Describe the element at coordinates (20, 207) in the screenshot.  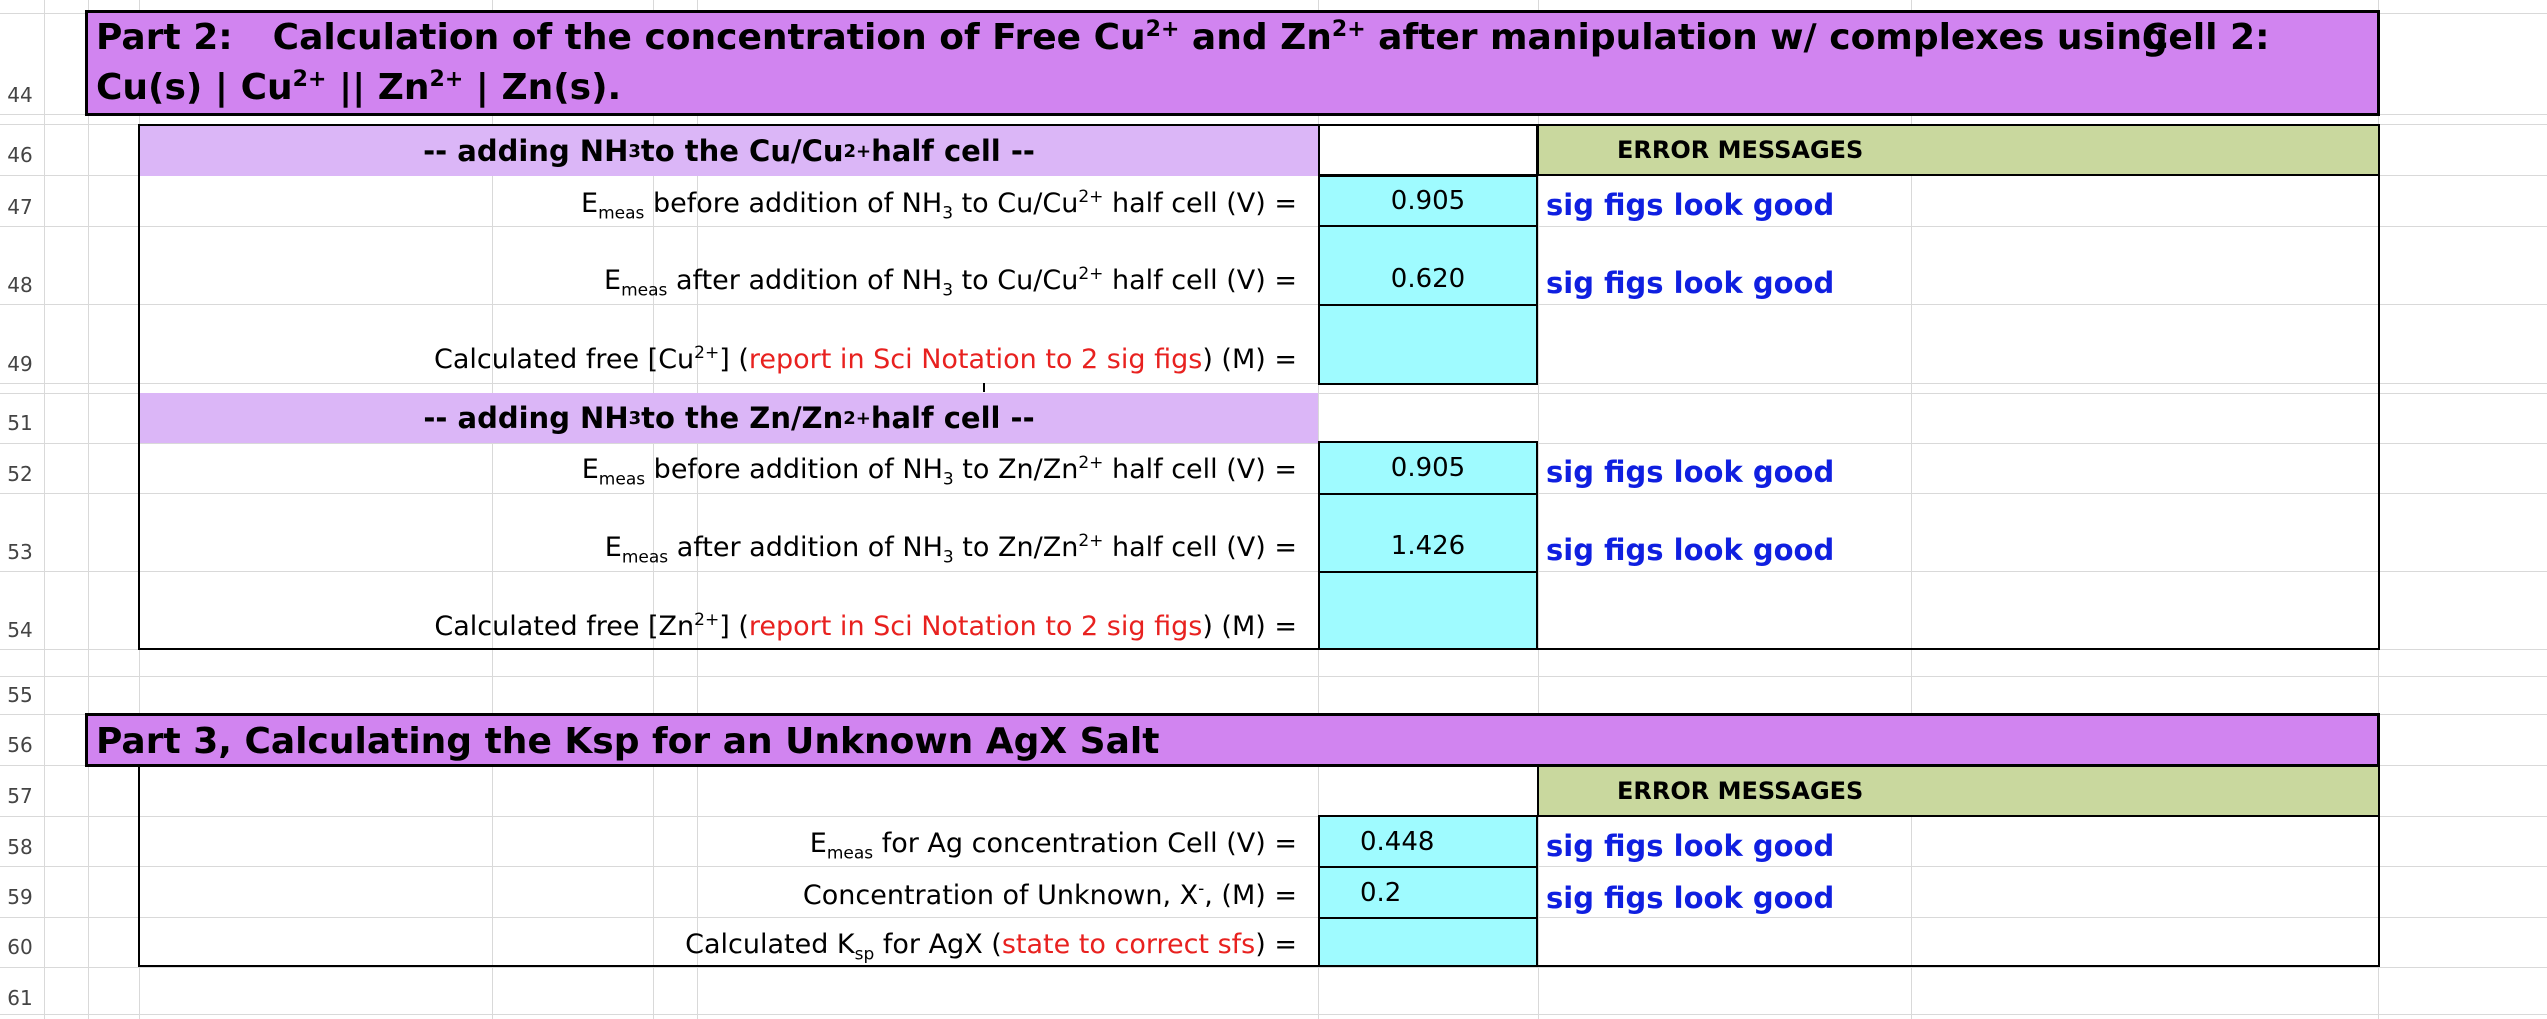
I see `row-number: 47` at that location.